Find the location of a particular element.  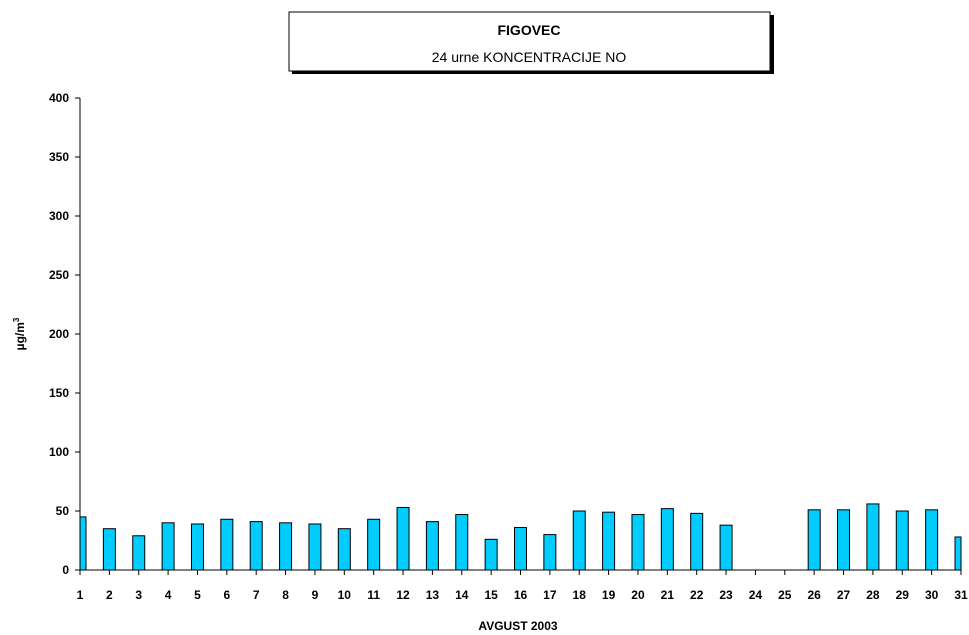

y-tick-label: 200 is located at coordinates (59, 334).